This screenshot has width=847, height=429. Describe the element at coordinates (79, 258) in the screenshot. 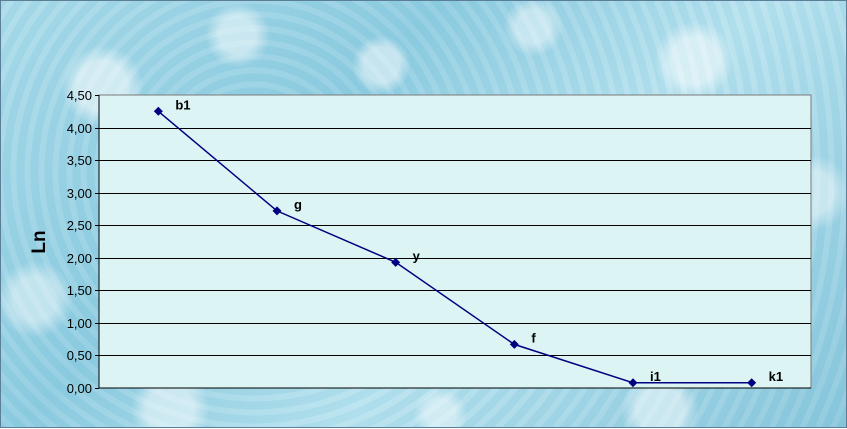

I see `y-tick-label: 2,00` at that location.